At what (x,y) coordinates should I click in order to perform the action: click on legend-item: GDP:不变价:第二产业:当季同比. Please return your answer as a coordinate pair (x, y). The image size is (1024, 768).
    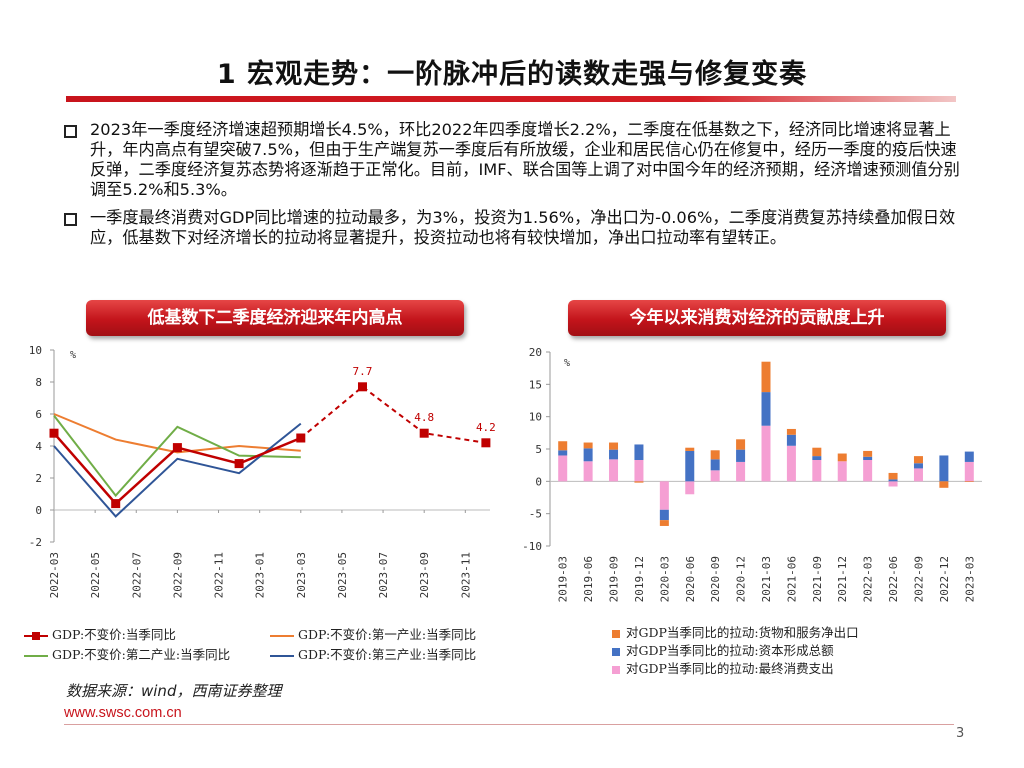
    Looking at the image, I should click on (127, 653).